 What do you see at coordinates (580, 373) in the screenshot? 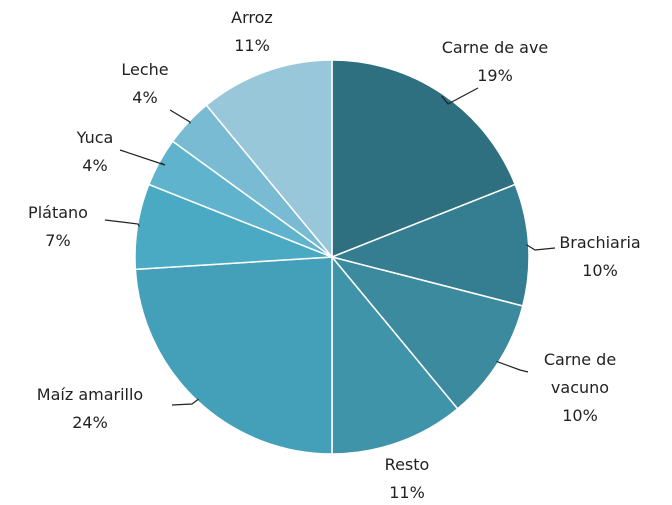
I see `category-label: Carne de vacuno` at bounding box center [580, 373].